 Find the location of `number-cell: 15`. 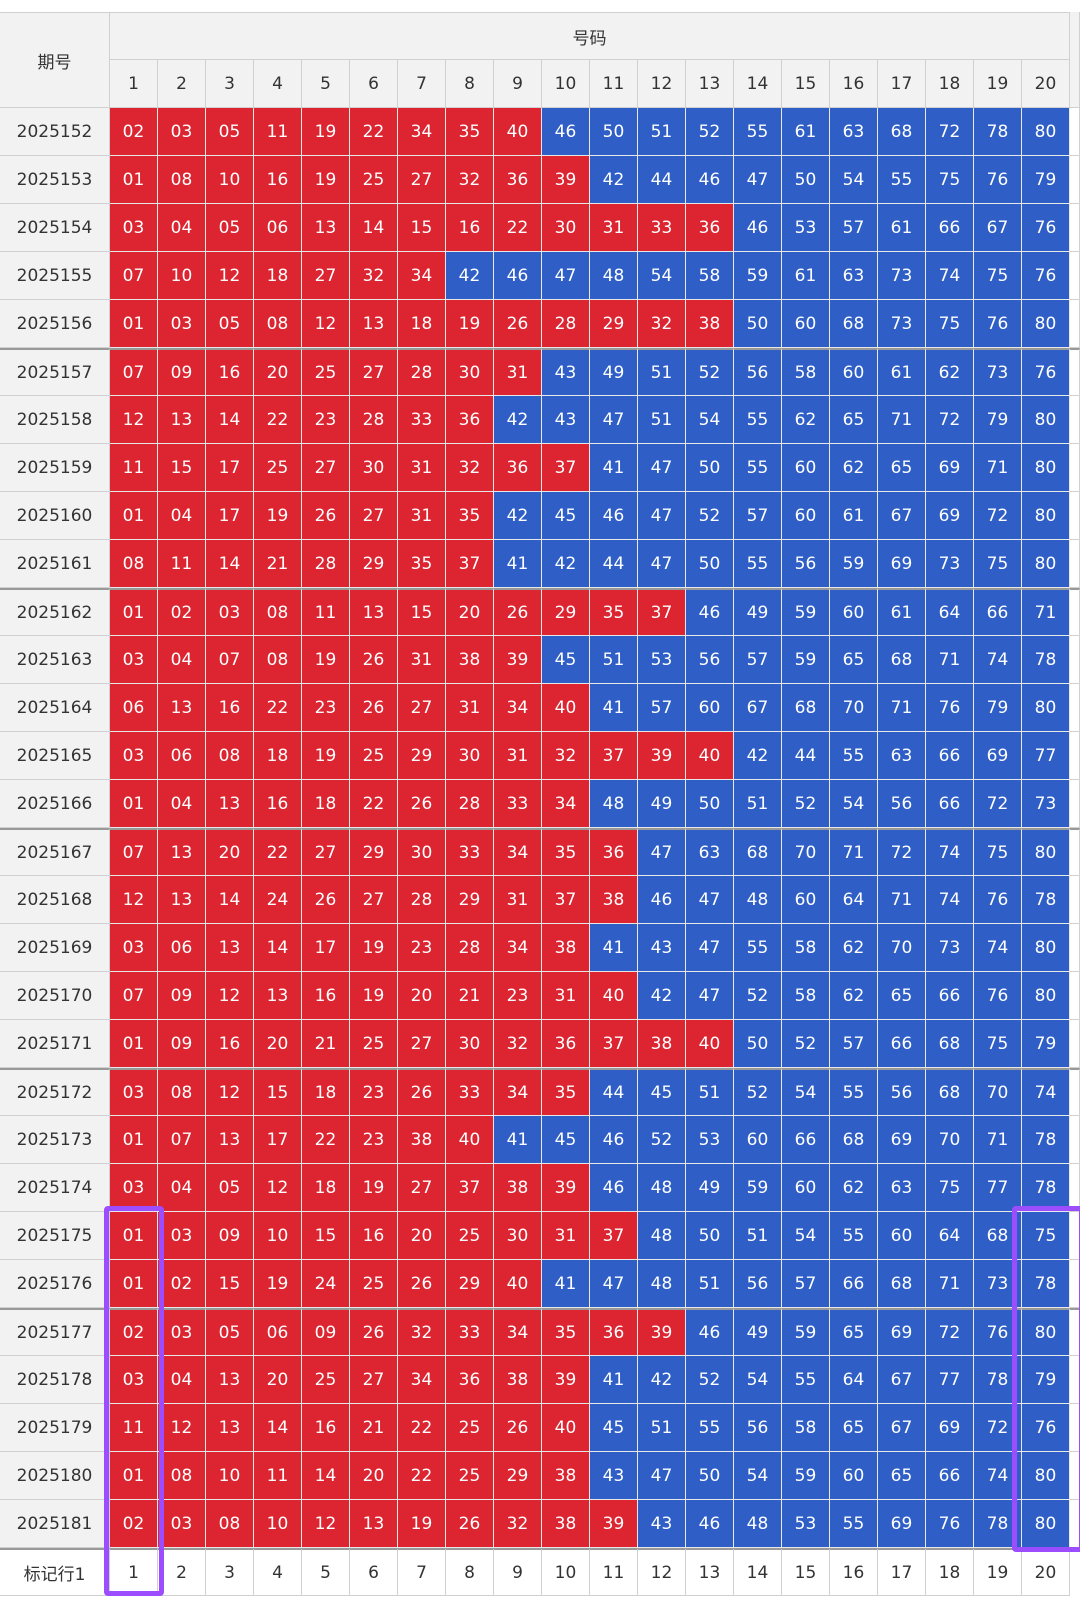

number-cell: 15 is located at coordinates (422, 228).